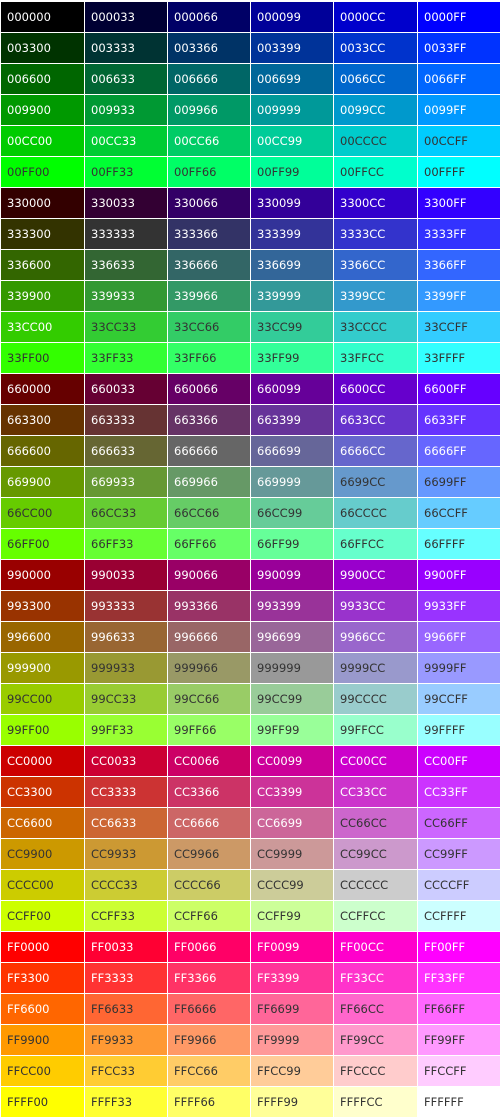 This screenshot has width=500, height=1117. Describe the element at coordinates (209, 1071) in the screenshot. I see `color-swatch: FFCC66` at that location.